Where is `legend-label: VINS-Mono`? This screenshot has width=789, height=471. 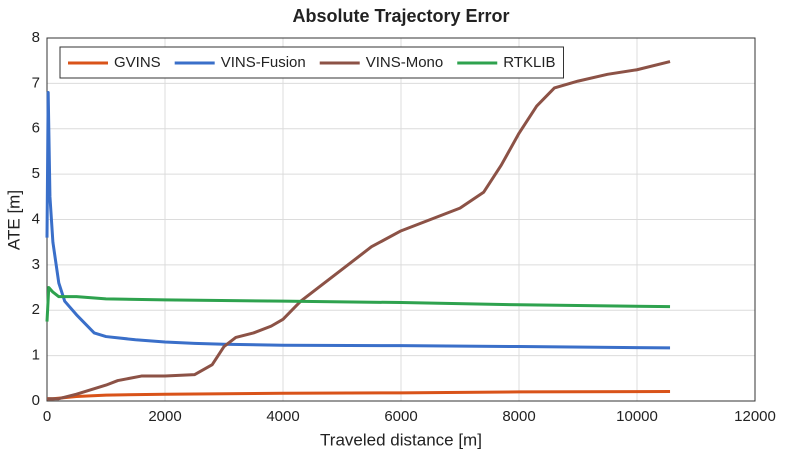
legend-label: VINS-Mono is located at coordinates (405, 62).